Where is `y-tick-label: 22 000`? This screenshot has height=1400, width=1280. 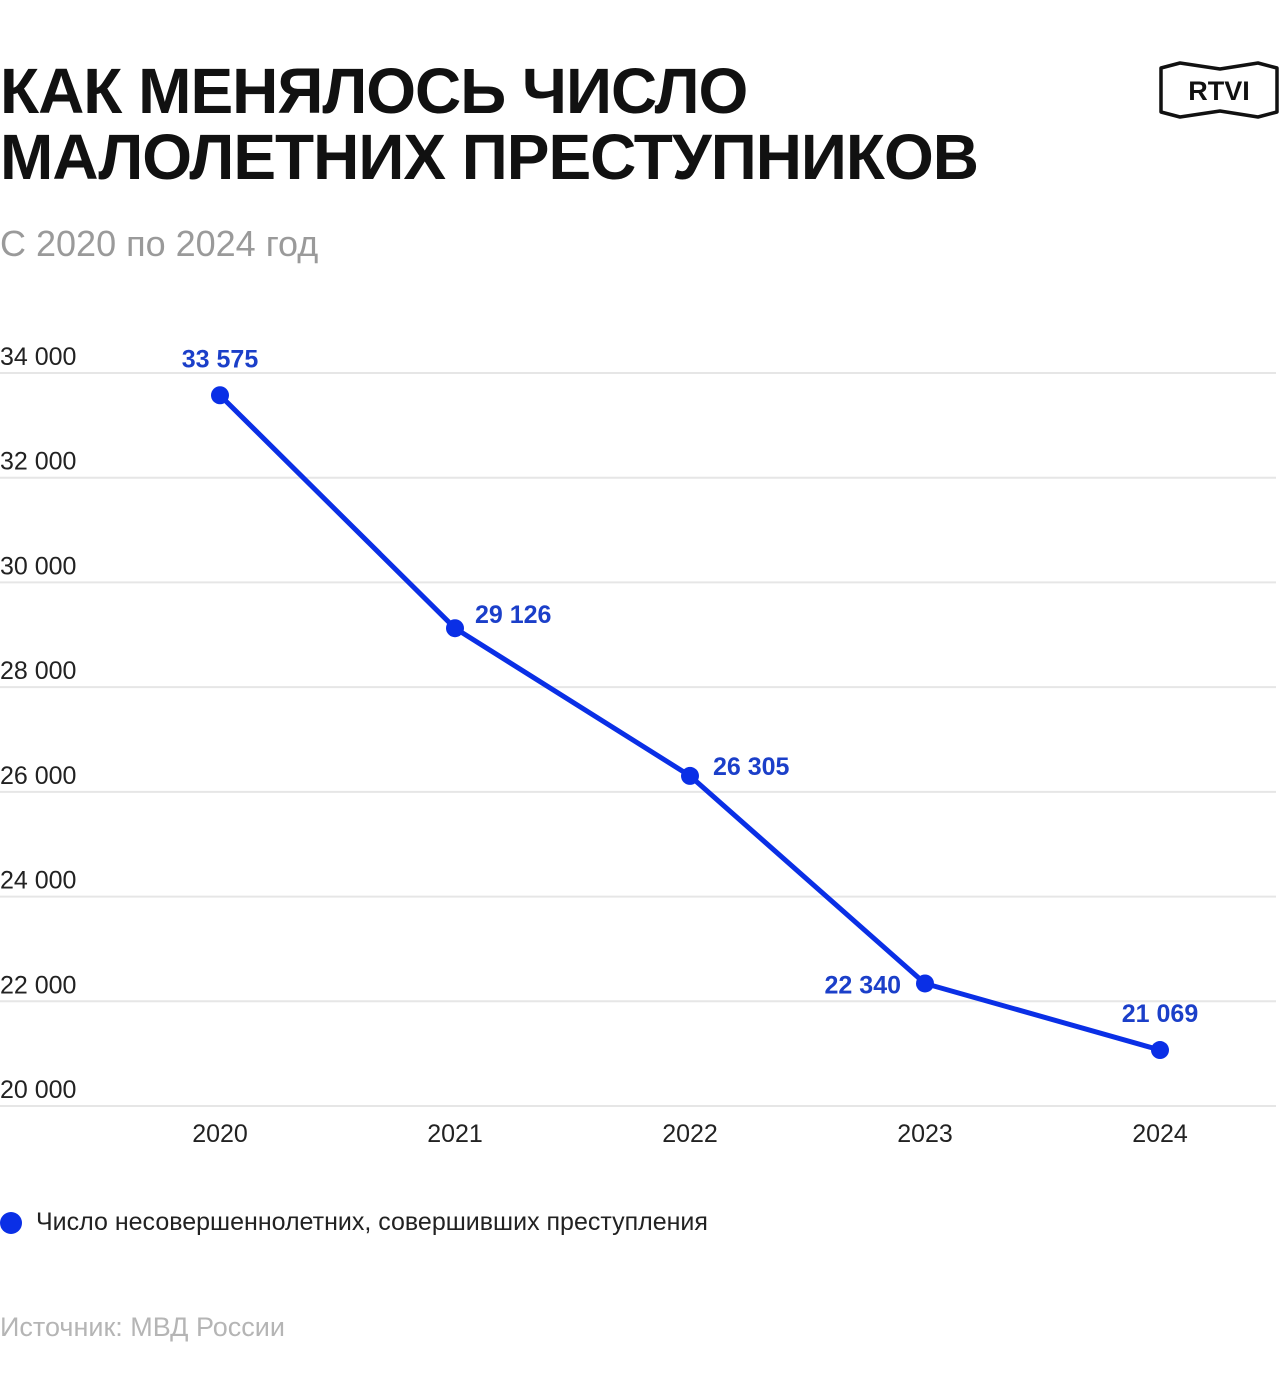 y-tick-label: 22 000 is located at coordinates (38, 985).